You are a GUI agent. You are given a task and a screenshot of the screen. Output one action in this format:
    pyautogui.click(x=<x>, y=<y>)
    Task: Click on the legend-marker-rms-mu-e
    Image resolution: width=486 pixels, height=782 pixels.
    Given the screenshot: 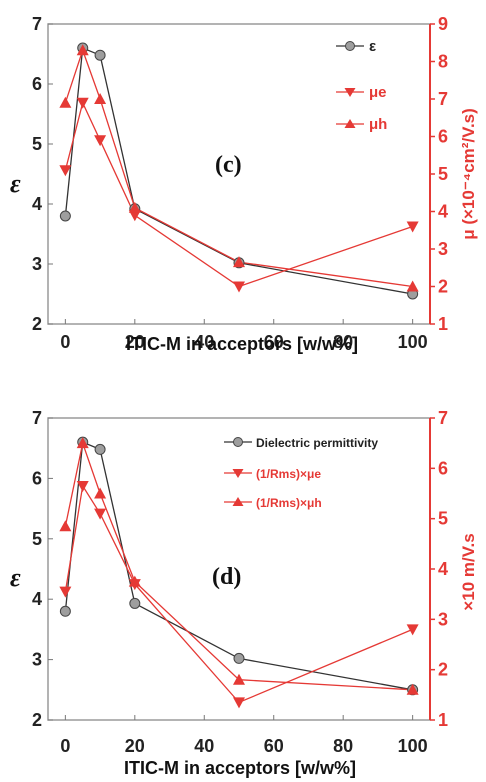 What is the action you would take?
    pyautogui.click(x=238, y=473)
    